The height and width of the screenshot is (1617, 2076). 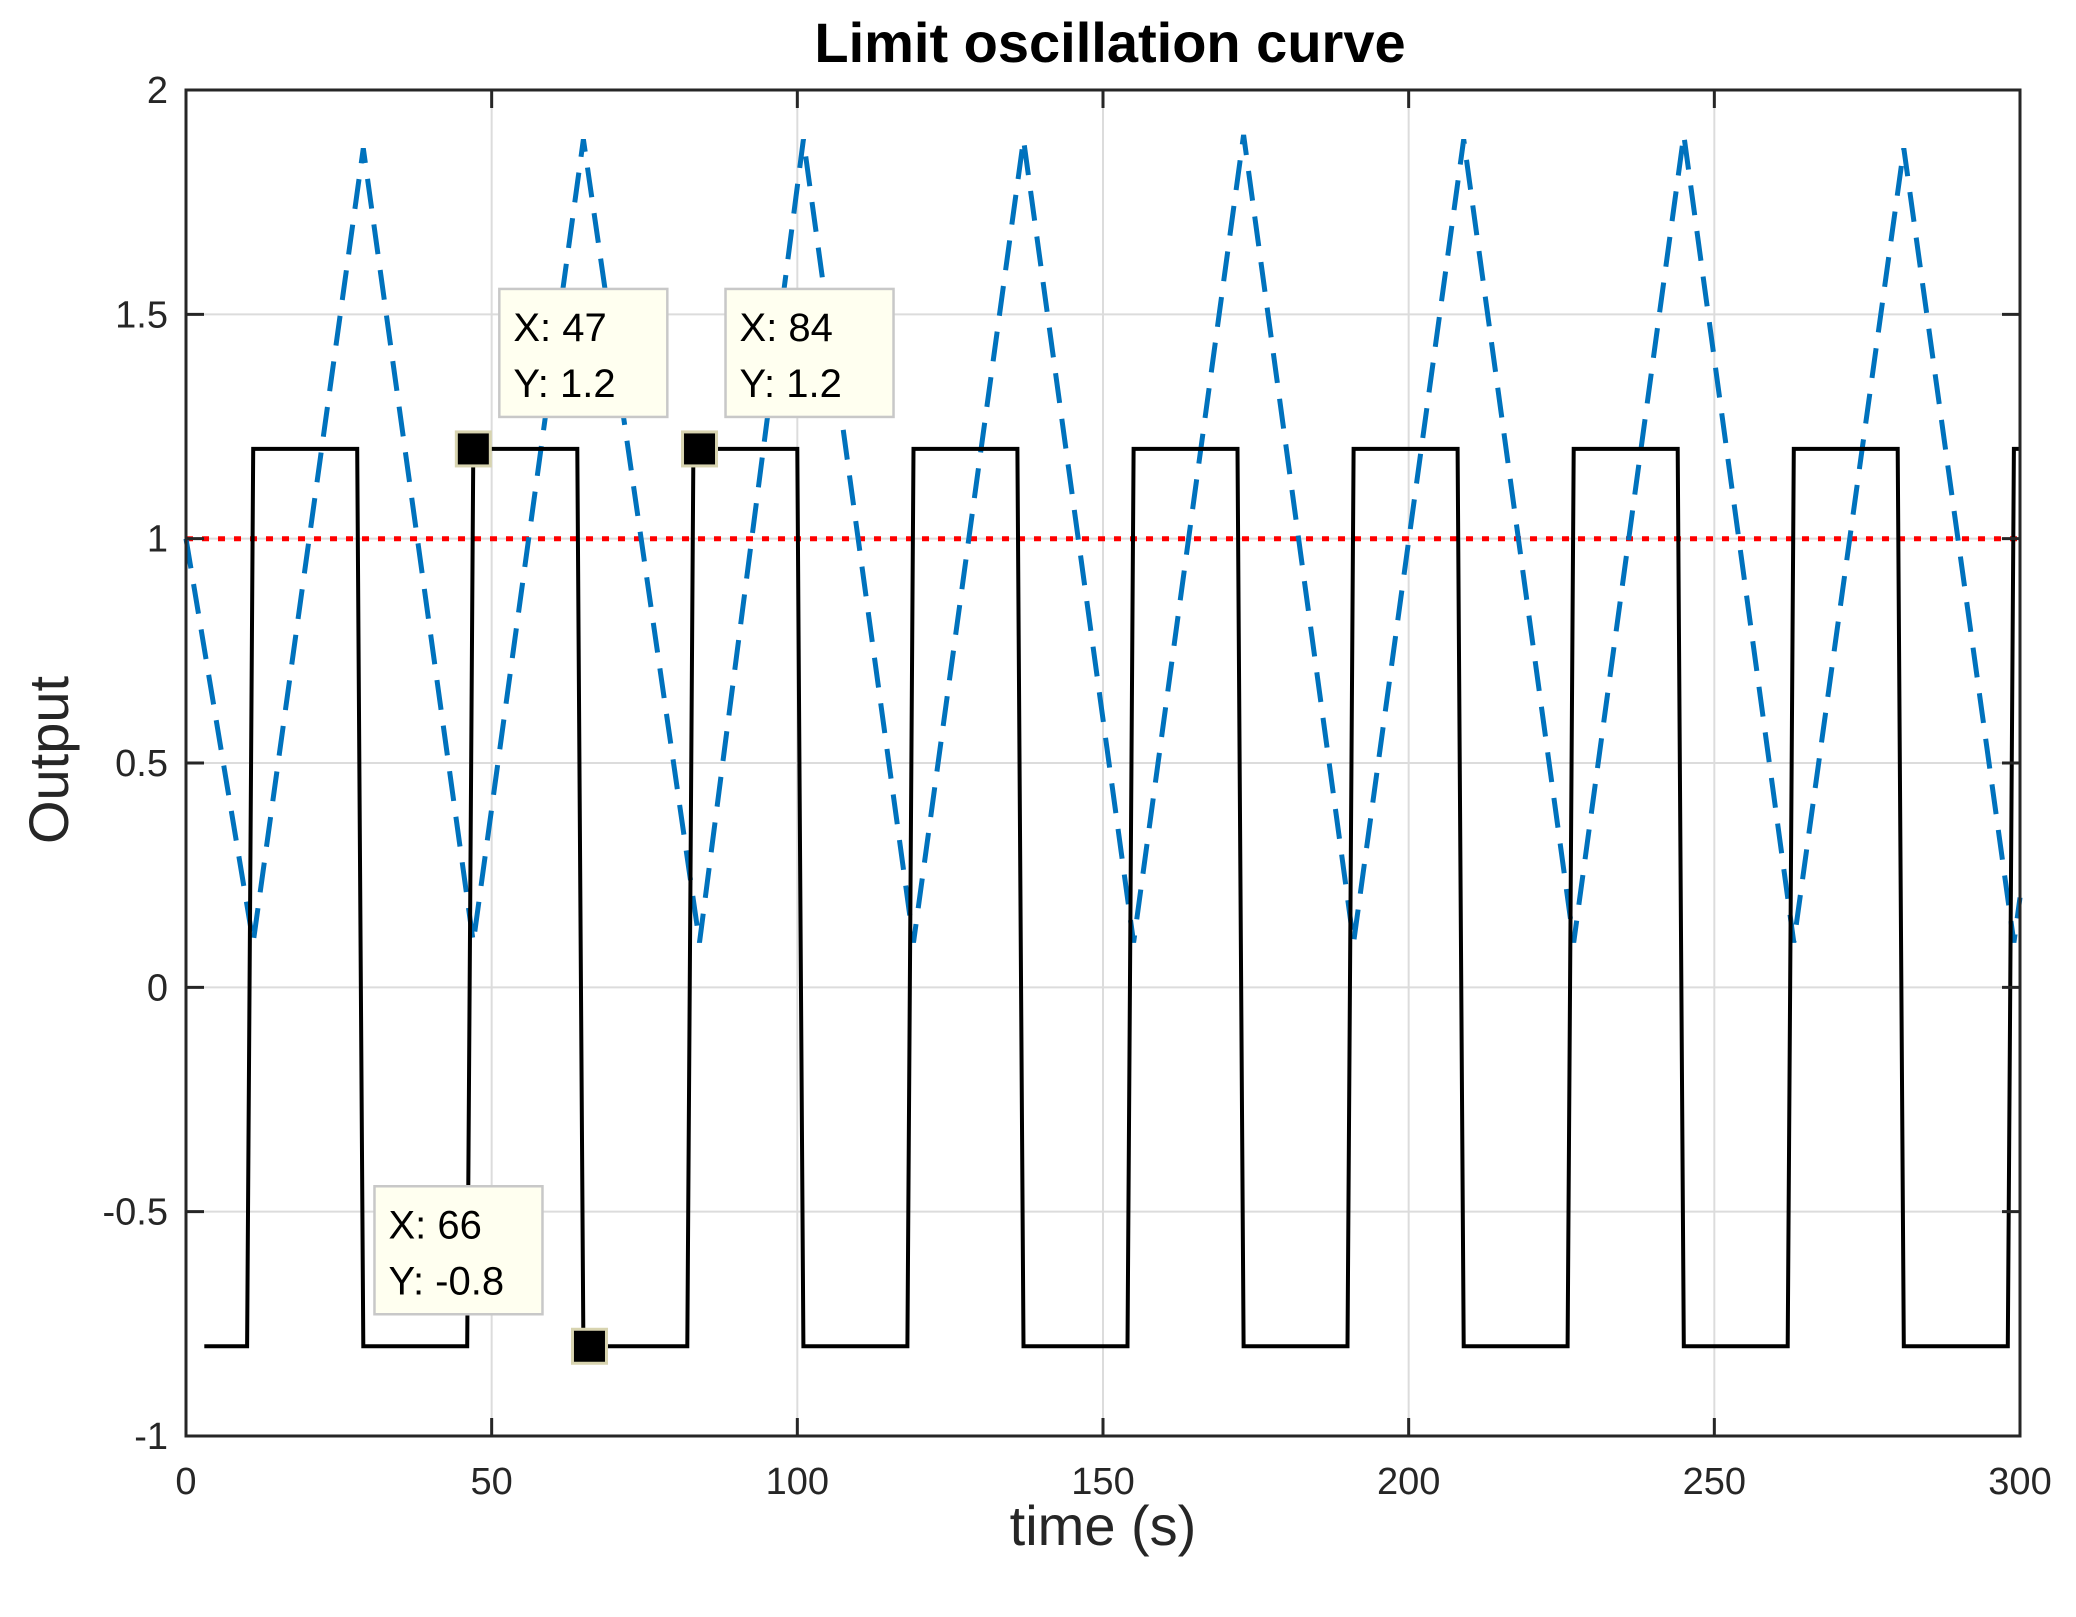 What do you see at coordinates (492, 1482) in the screenshot?
I see `x-tick-label: 50` at bounding box center [492, 1482].